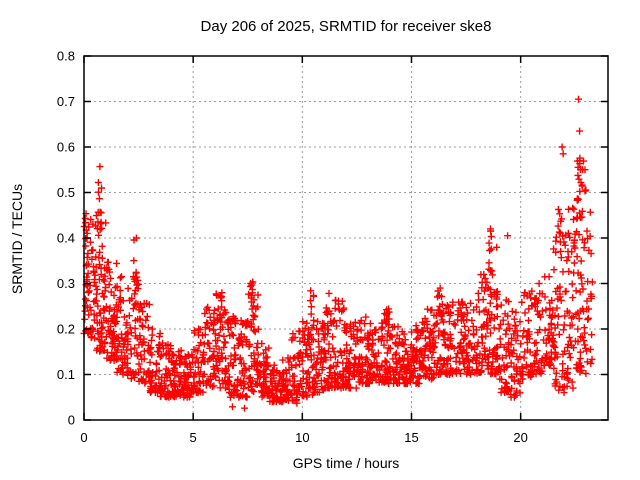 This screenshot has height=480, width=640. I want to click on x-tick-label: 15, so click(411, 437).